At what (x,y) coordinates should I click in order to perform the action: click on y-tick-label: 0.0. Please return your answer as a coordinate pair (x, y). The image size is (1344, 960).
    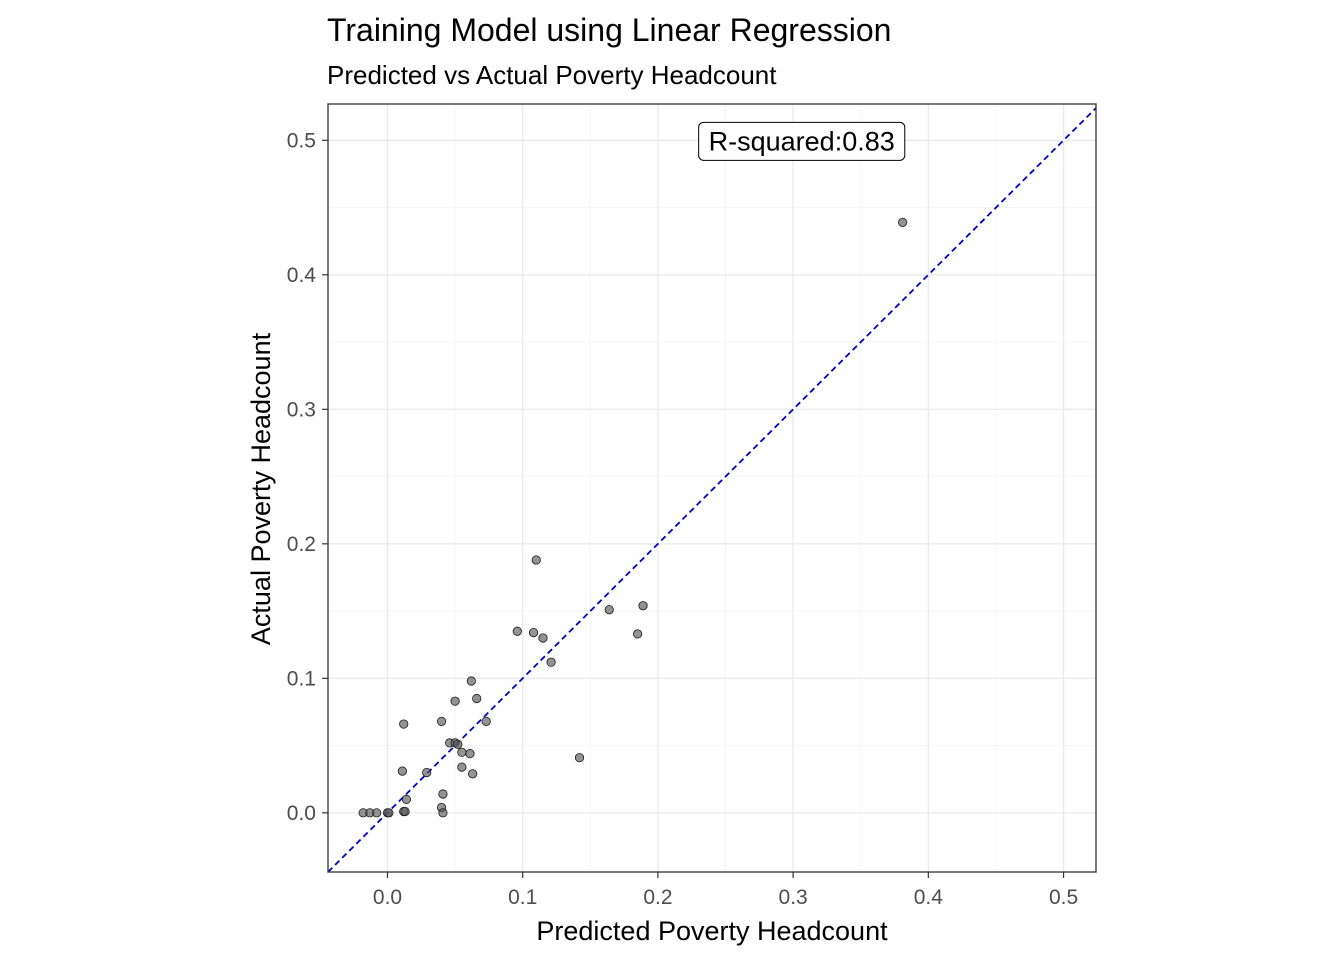
    Looking at the image, I should click on (301, 813).